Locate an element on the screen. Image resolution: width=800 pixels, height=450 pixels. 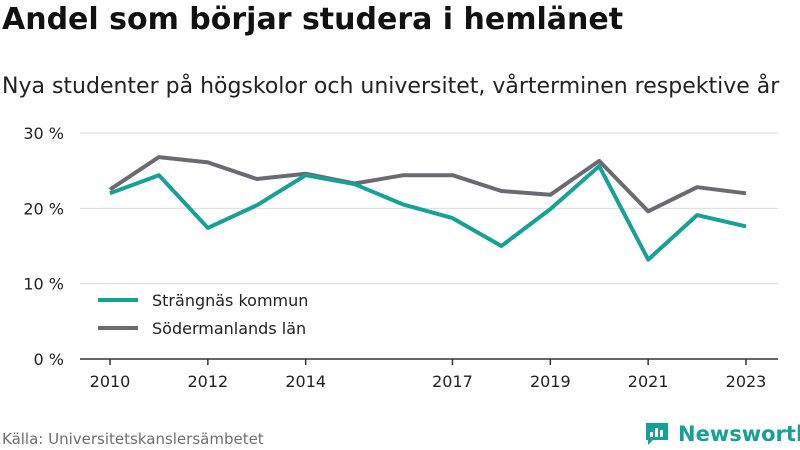
y-axis-labels: 0 % 10 % 20 % 30 % is located at coordinates (43, 246).